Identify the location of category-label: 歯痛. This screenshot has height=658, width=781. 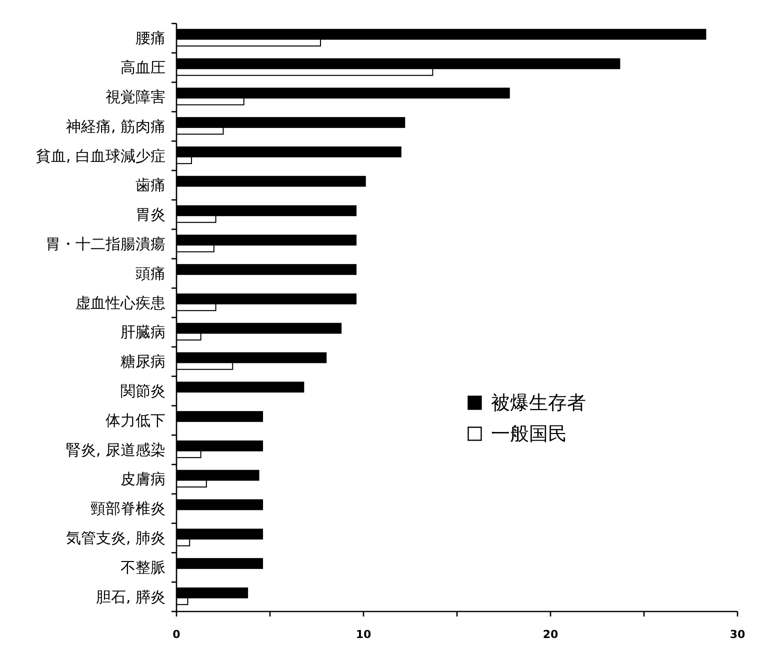
(151, 185).